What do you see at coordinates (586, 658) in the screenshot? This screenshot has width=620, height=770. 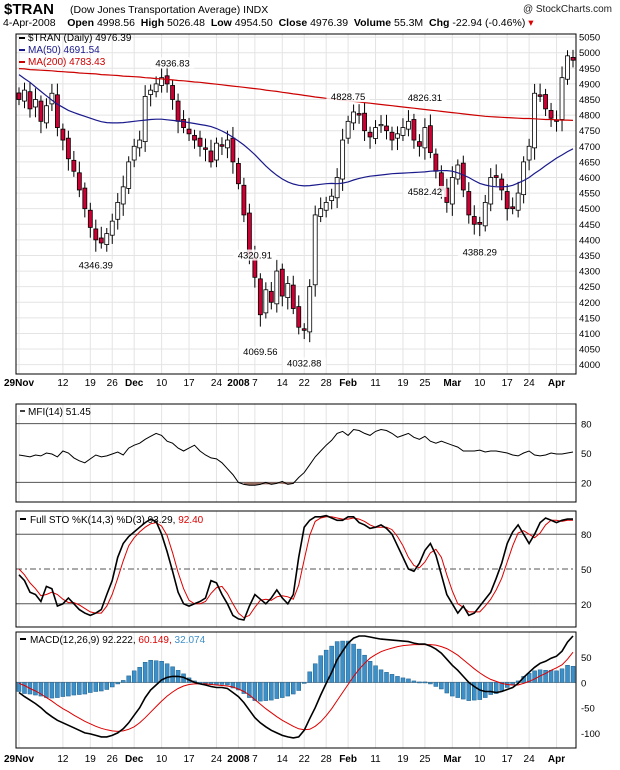 I see `macd-y-tick-label: 50` at bounding box center [586, 658].